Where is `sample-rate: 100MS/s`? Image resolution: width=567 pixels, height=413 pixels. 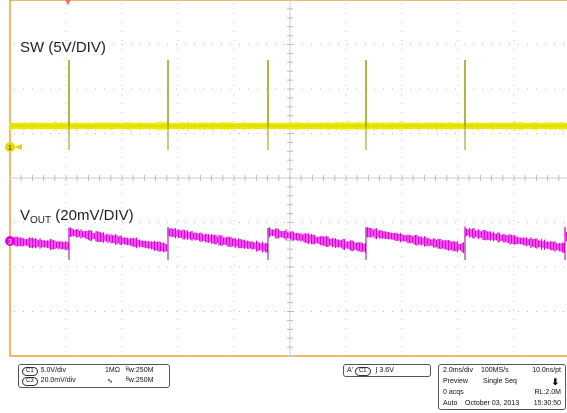 sample-rate: 100MS/s is located at coordinates (495, 370).